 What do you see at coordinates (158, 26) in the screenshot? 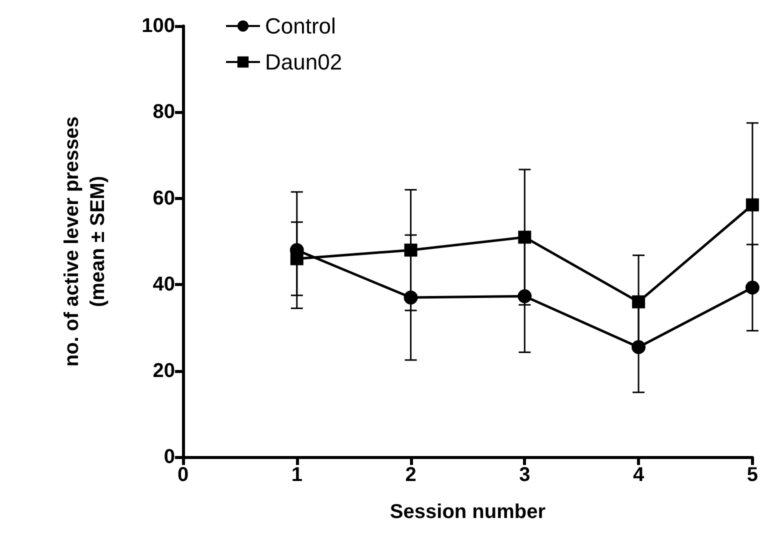
I see `y-tick-label: 100` at bounding box center [158, 26].